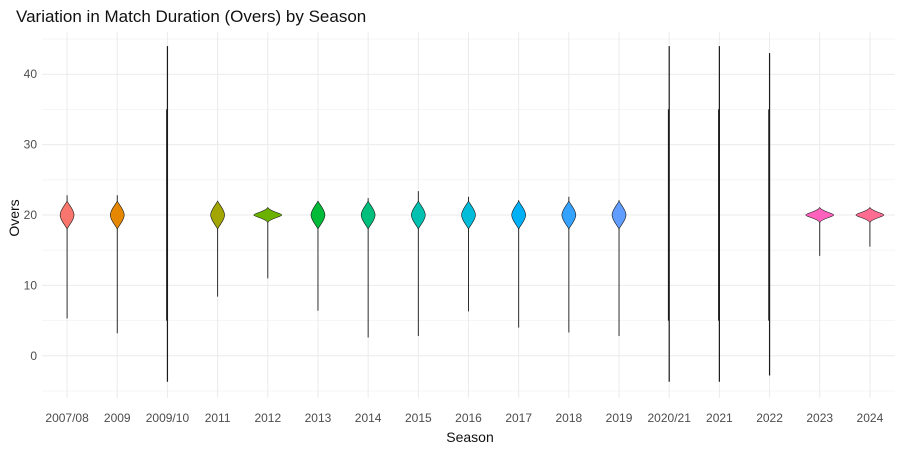 This screenshot has height=451, width=903. What do you see at coordinates (368, 418) in the screenshot?
I see `x-tick-label: 2014` at bounding box center [368, 418].